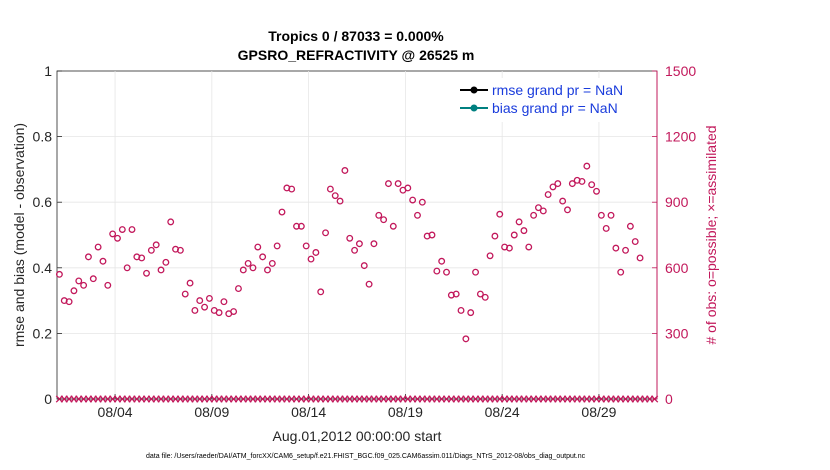 This screenshot has width=830, height=470. Describe the element at coordinates (680, 137) in the screenshot. I see `right-tick-label: 1200` at that location.